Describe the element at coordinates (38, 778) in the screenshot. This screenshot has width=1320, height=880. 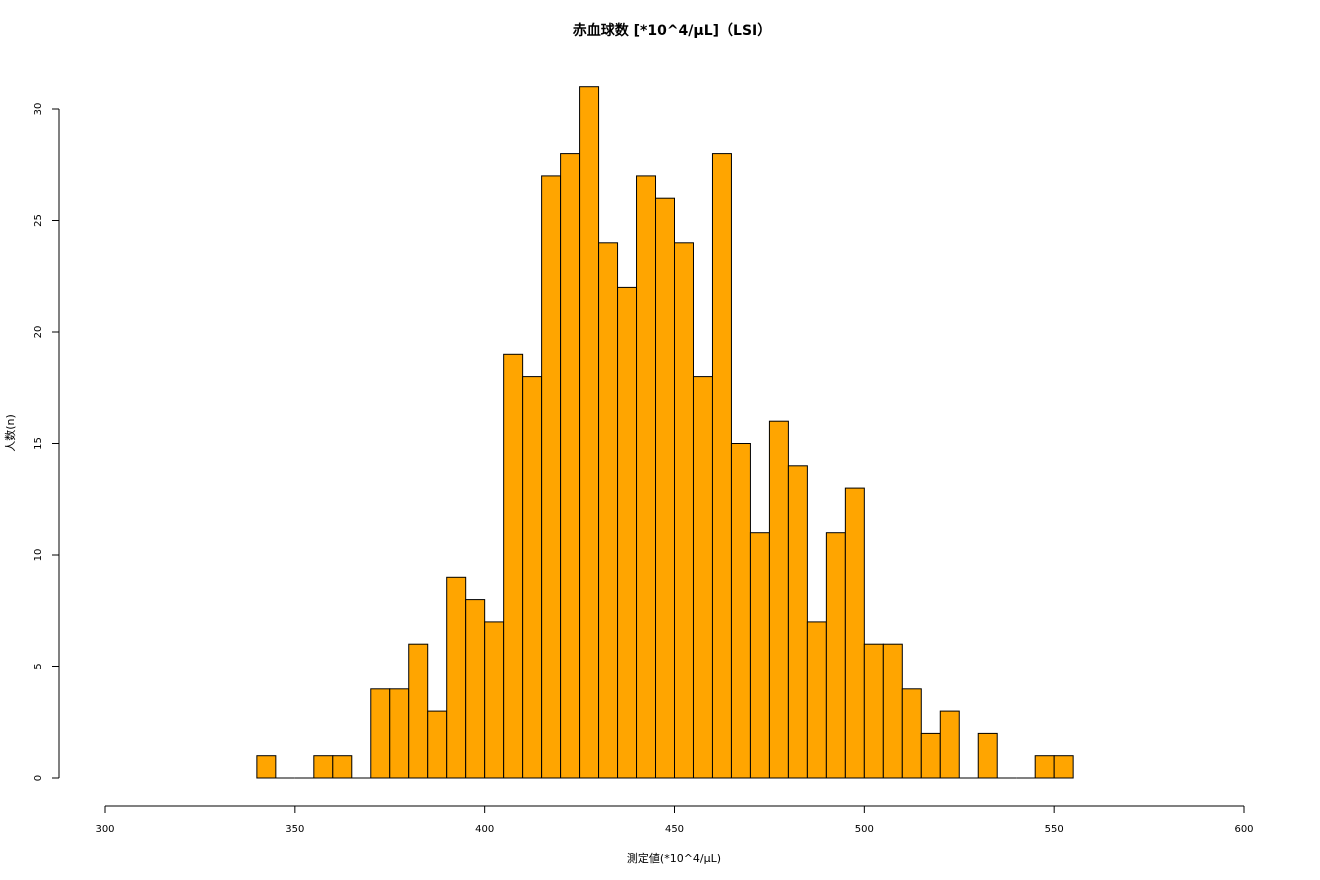
I see `y-tick-label: 0` at that location.